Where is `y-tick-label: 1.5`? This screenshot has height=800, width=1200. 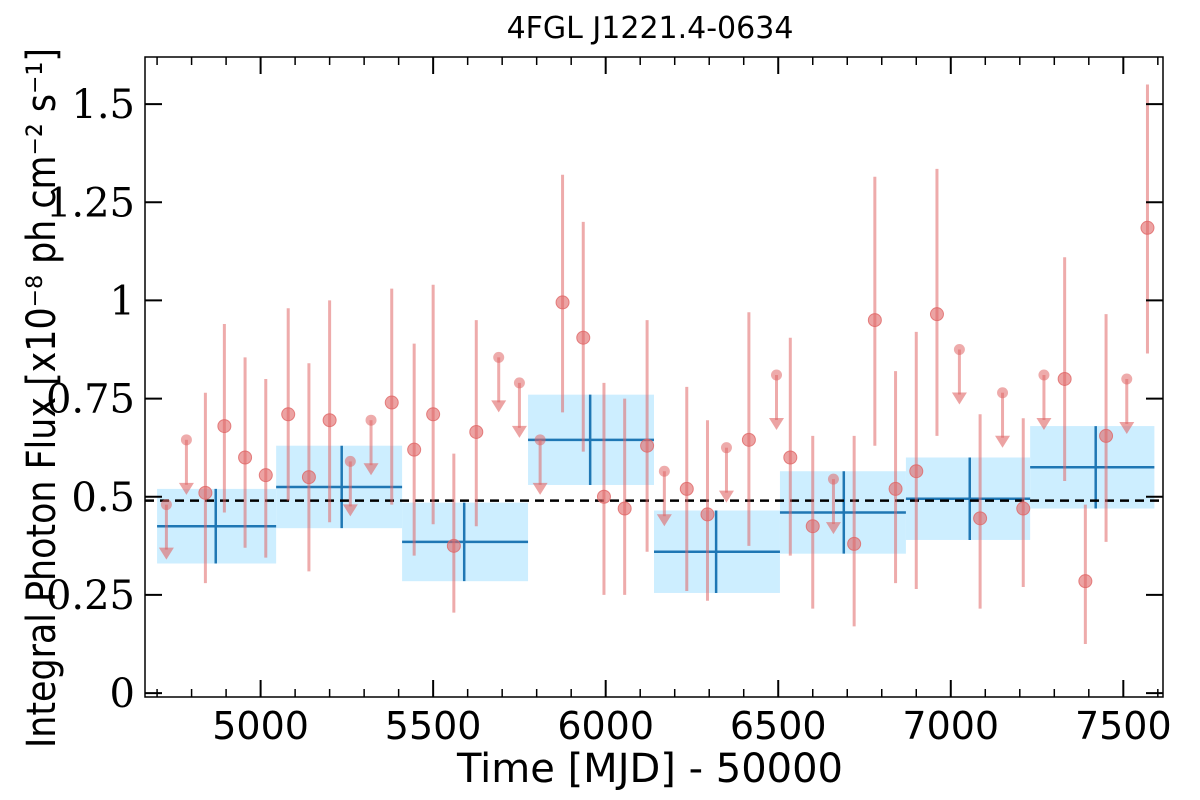 y-tick-label: 1.5 is located at coordinates (103, 105).